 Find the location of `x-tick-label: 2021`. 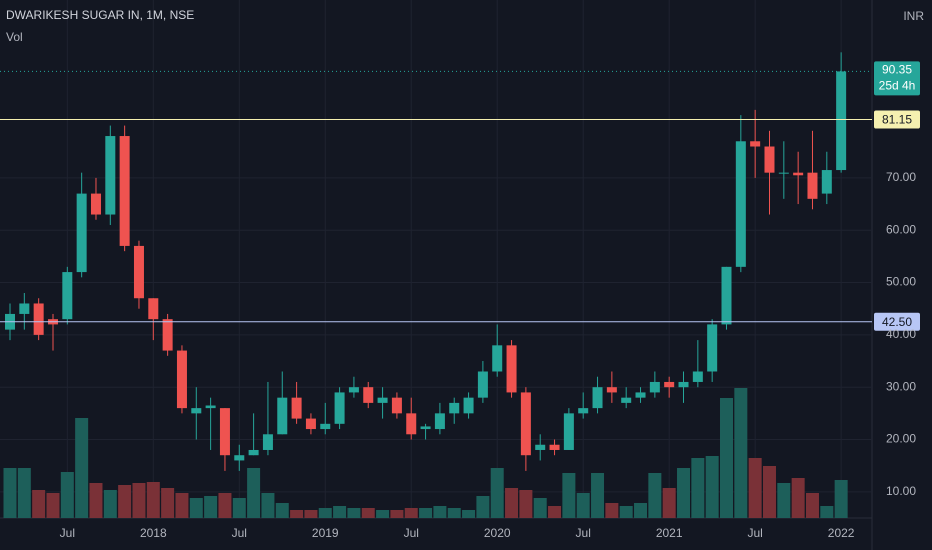

x-tick-label: 2021 is located at coordinates (669, 533).